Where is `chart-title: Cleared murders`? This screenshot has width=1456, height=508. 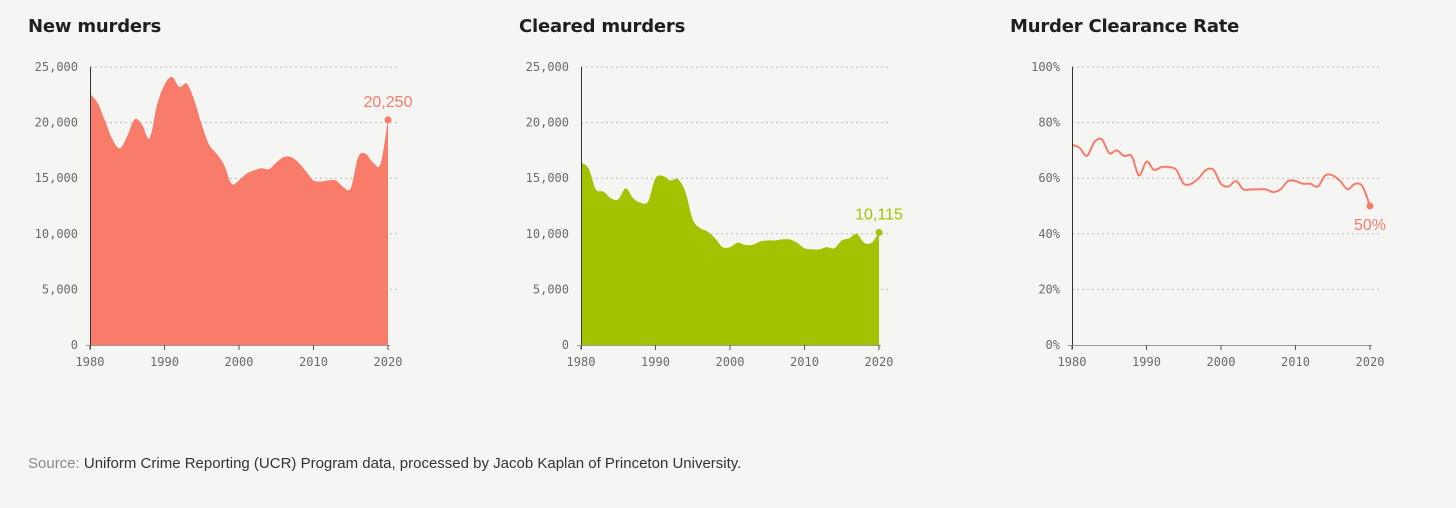 chart-title: Cleared murders is located at coordinates (602, 26).